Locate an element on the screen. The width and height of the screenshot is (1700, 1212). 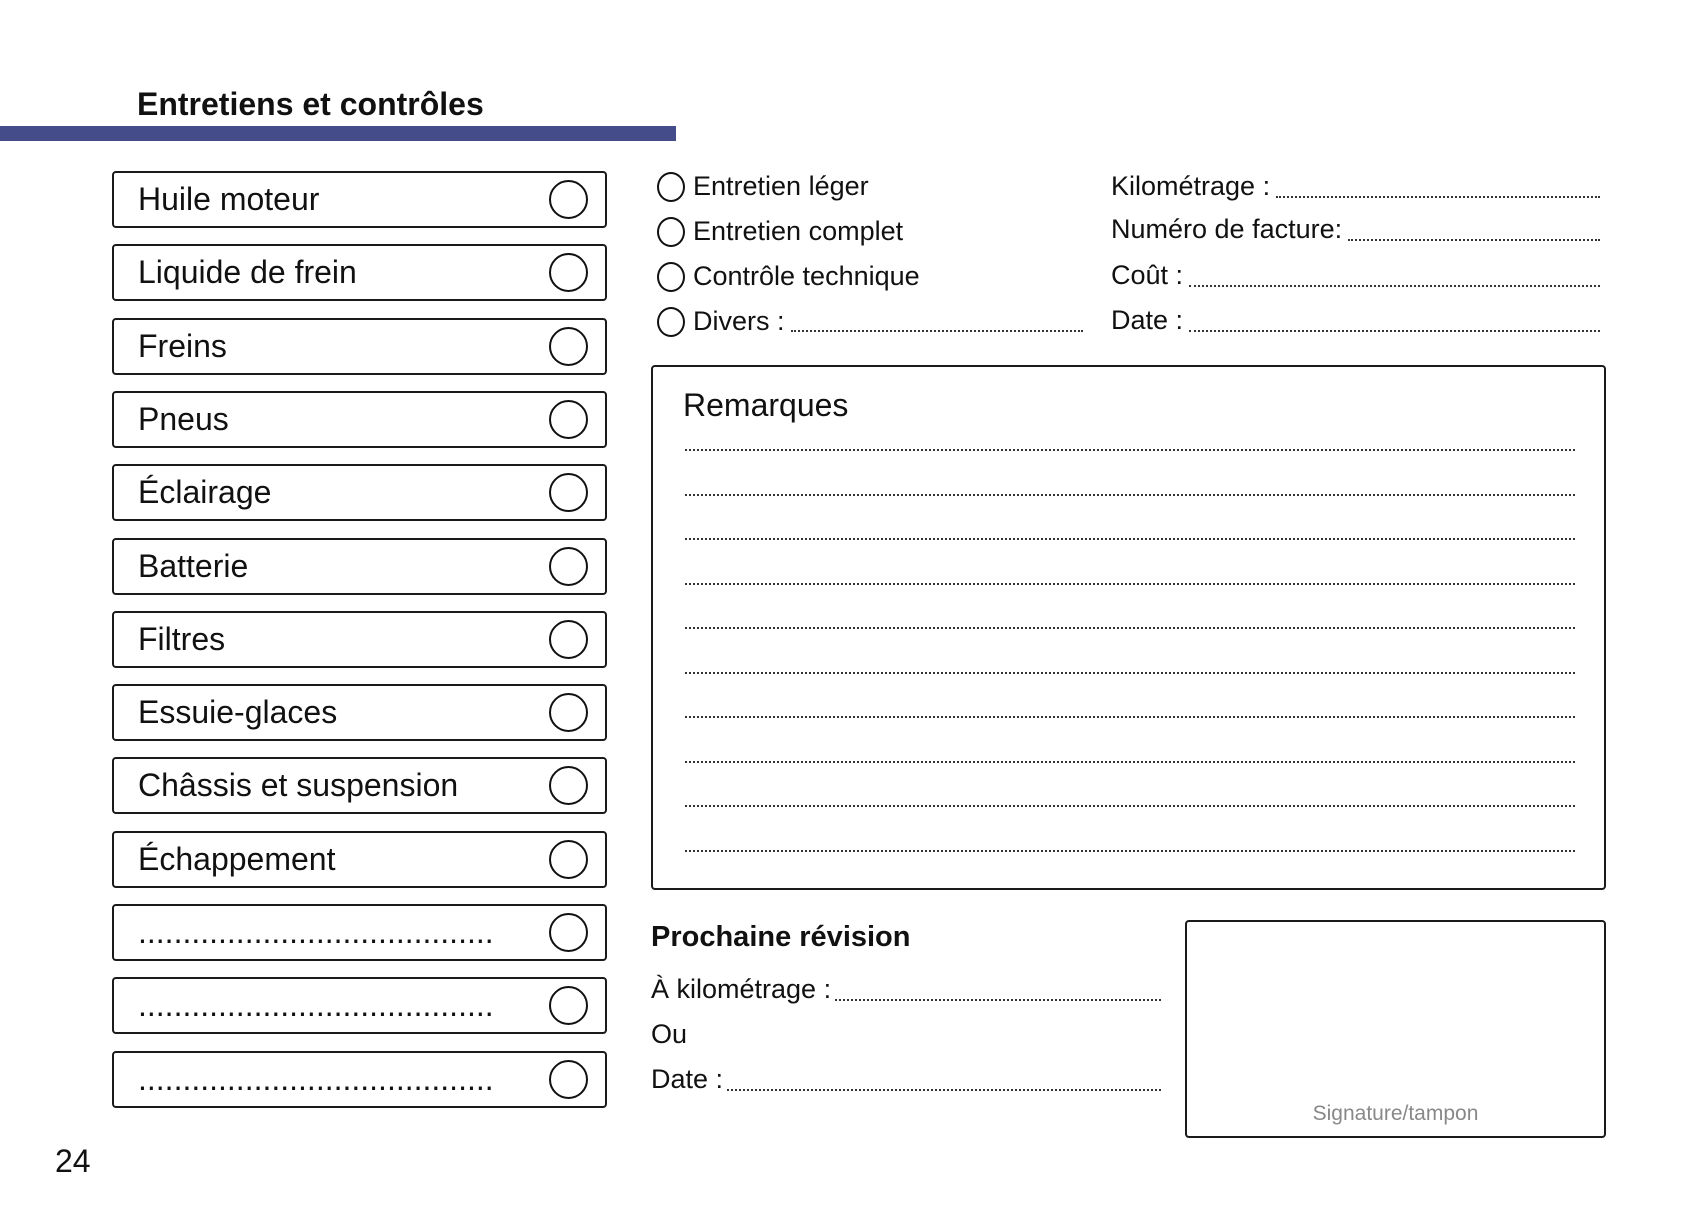
remarks-title: Remarques is located at coordinates (766, 405).